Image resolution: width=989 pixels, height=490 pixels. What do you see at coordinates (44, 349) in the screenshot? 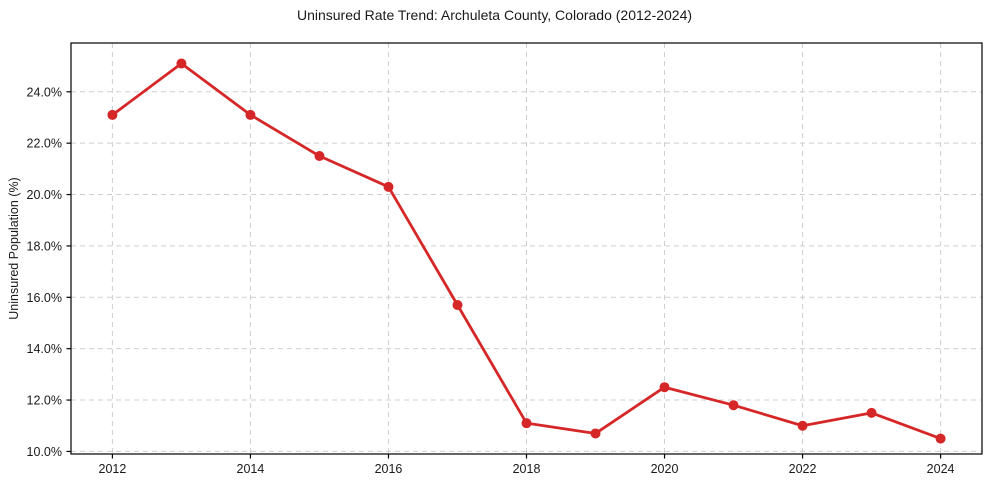
I see `y-tick-label: 14.0%` at bounding box center [44, 349].